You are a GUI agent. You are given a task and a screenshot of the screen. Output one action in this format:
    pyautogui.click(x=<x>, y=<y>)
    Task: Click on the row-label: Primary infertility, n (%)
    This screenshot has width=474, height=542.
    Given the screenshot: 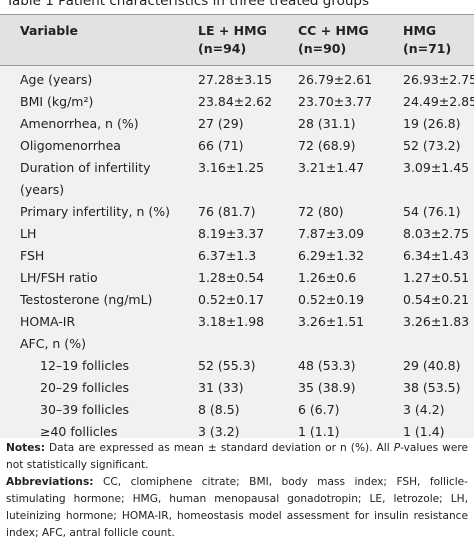 What is the action you would take?
    pyautogui.click(x=95, y=211)
    